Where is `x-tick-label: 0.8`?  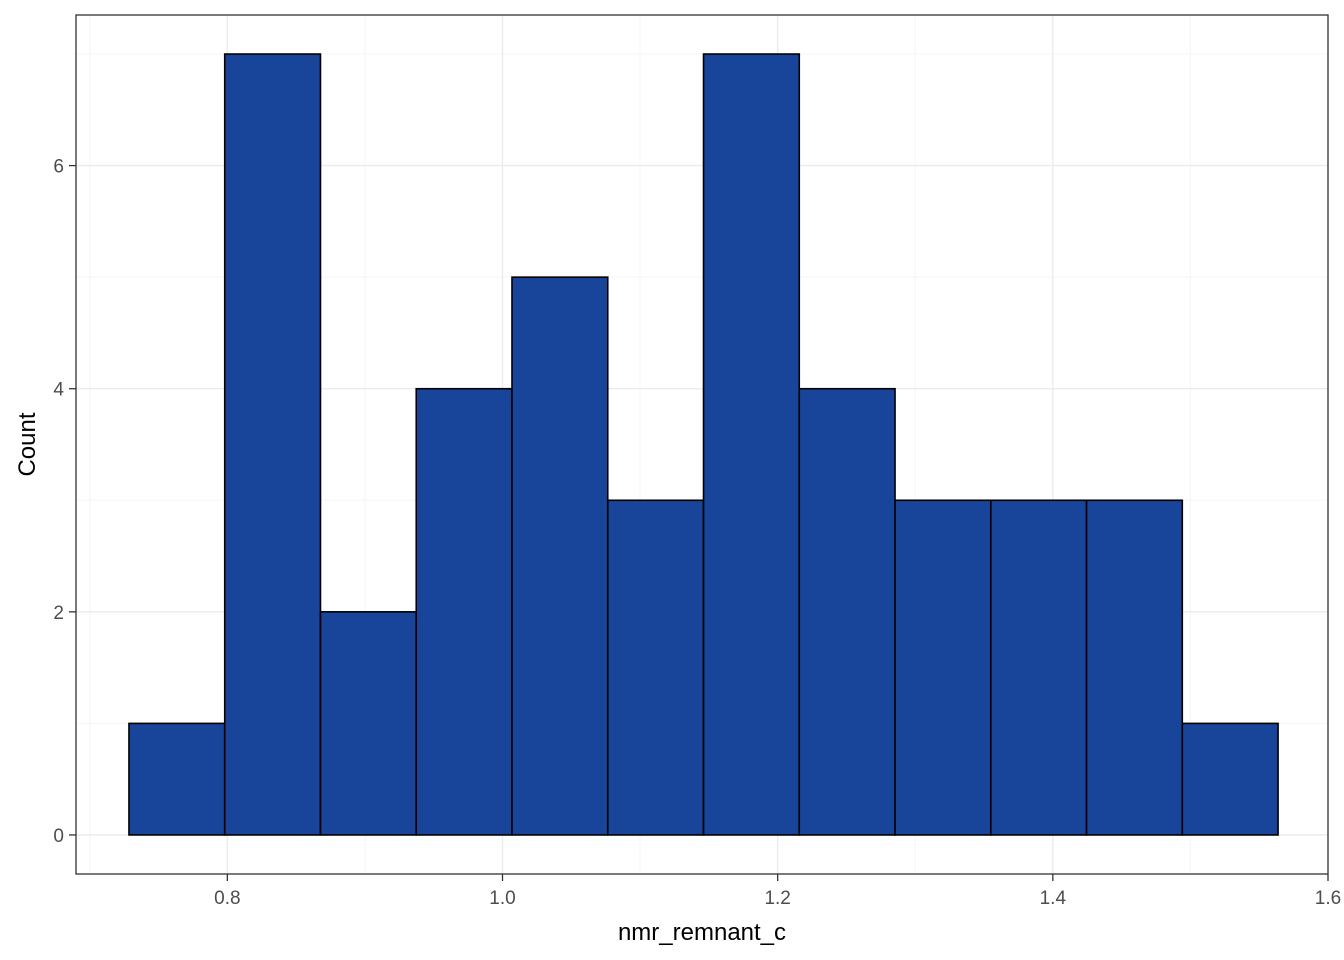 x-tick-label: 0.8 is located at coordinates (227, 898).